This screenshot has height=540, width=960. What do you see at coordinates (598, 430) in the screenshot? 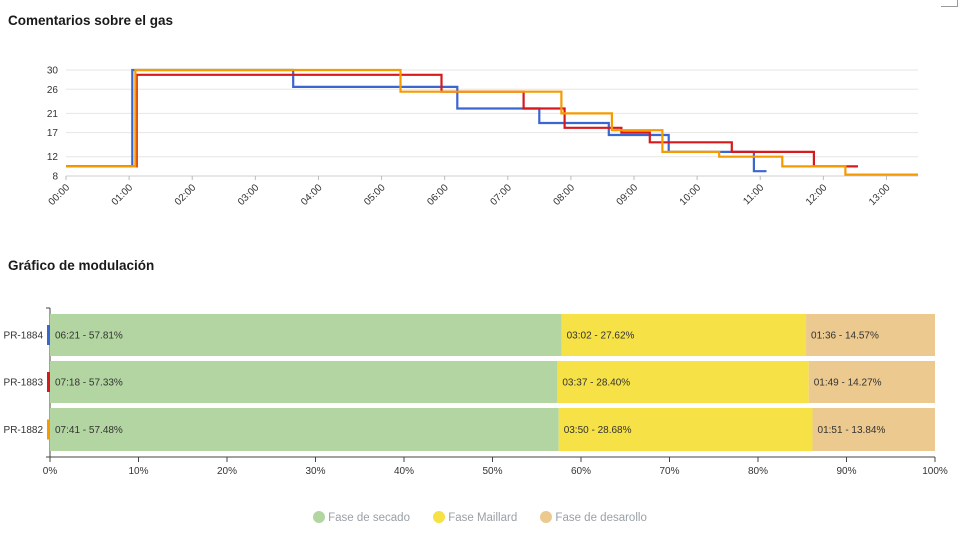
I see `bar-data-label: 03:50 - 28.68%` at bounding box center [598, 430].